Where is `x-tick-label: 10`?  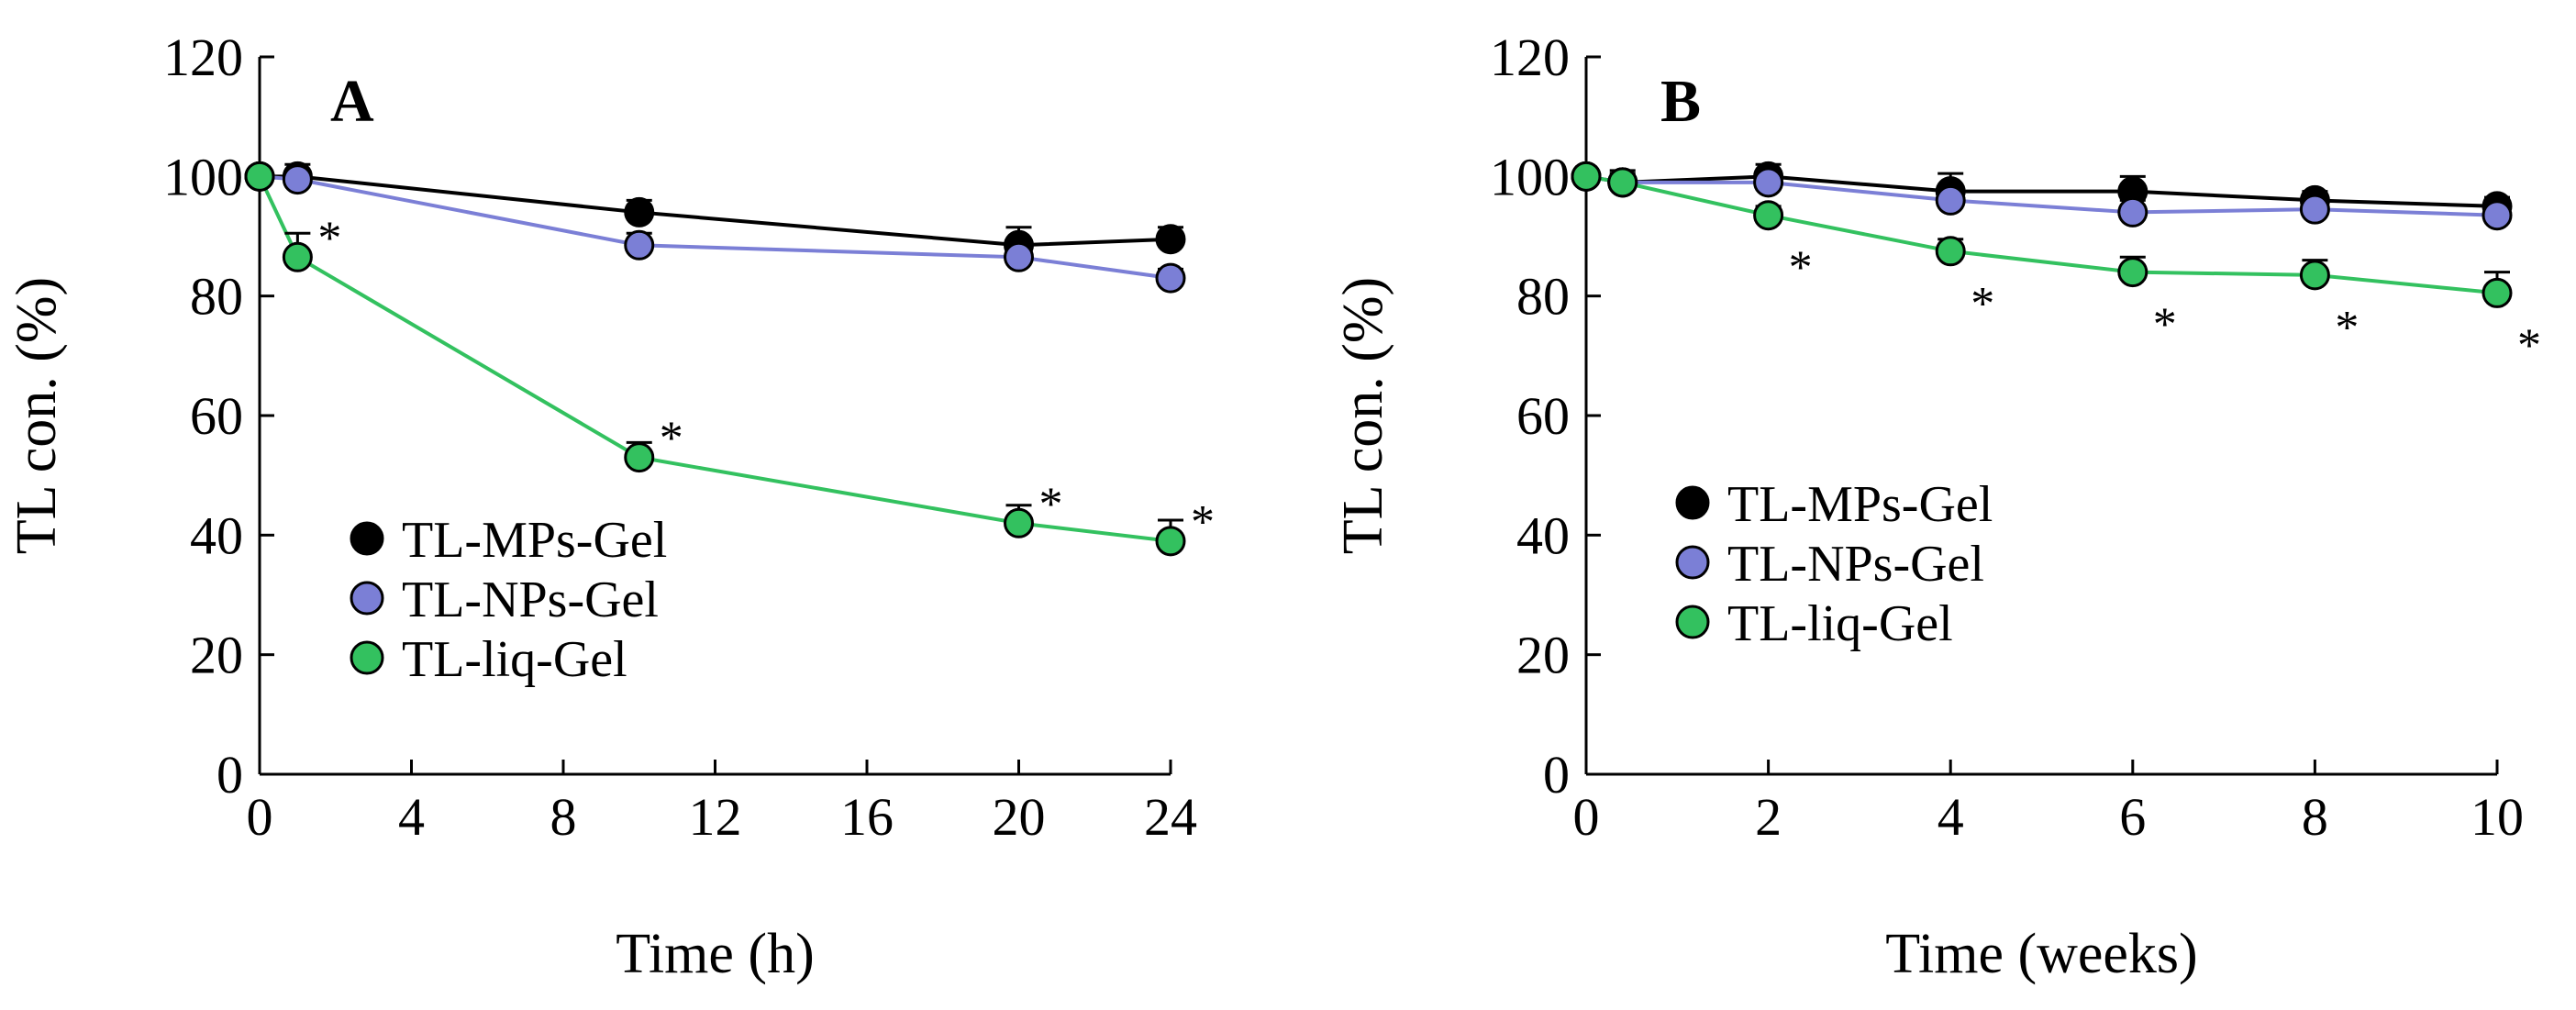 x-tick-label: 10 is located at coordinates (2497, 817).